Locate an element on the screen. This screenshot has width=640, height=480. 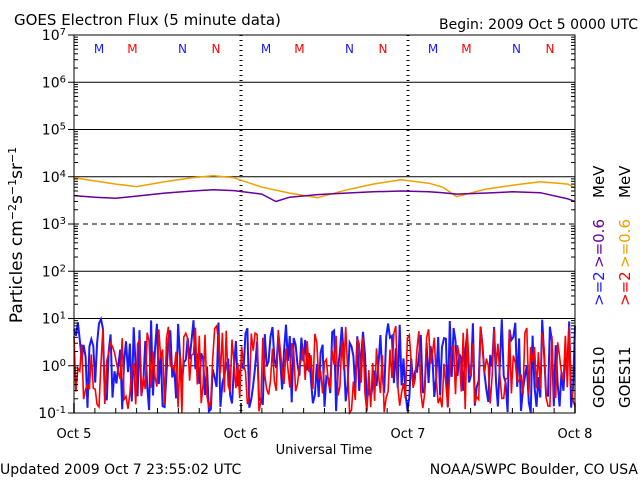
y-tick-label-1e4: 10⁴ is located at coordinates (54, 177).